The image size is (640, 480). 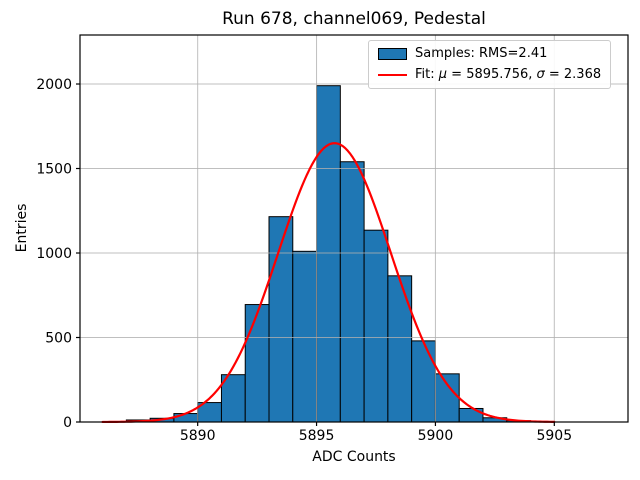 What do you see at coordinates (54, 254) in the screenshot?
I see `y-tick-label: 1000` at bounding box center [54, 254].